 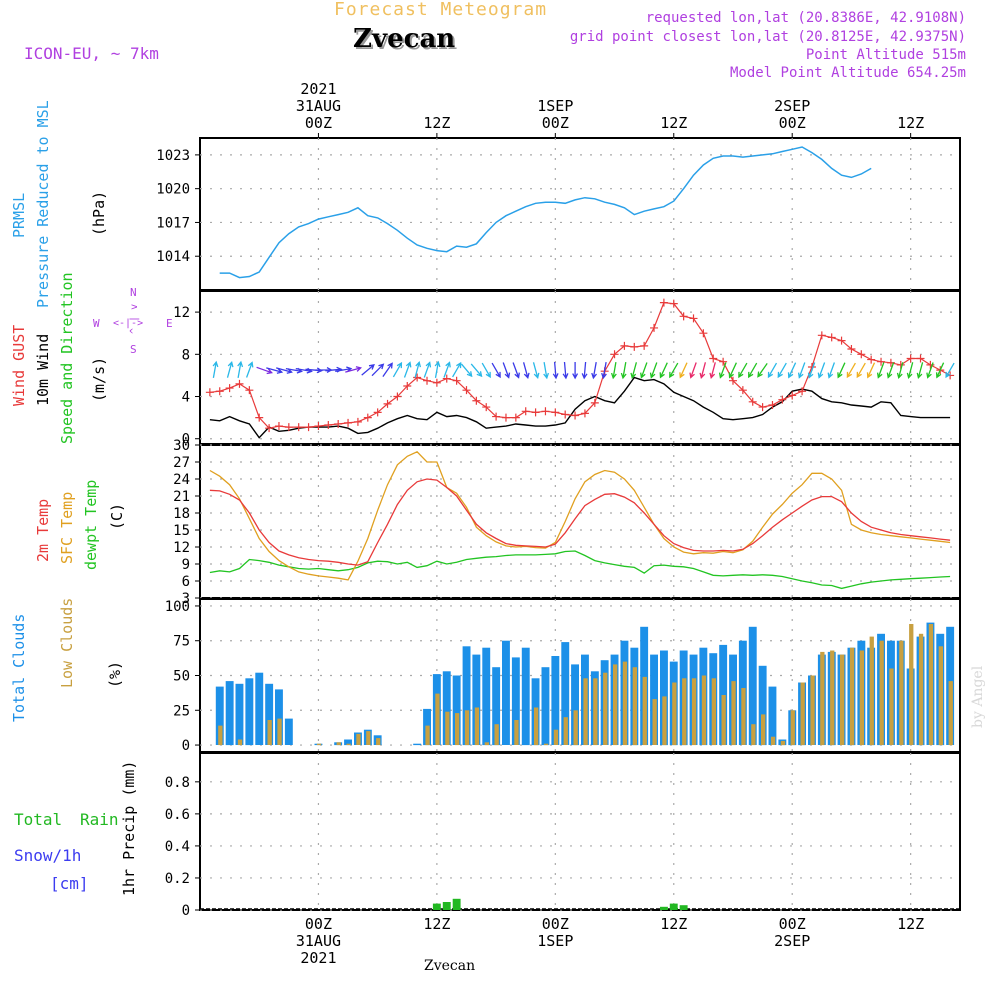 I want to click on bottom-time-label: 12Z, so click(x=436, y=924).